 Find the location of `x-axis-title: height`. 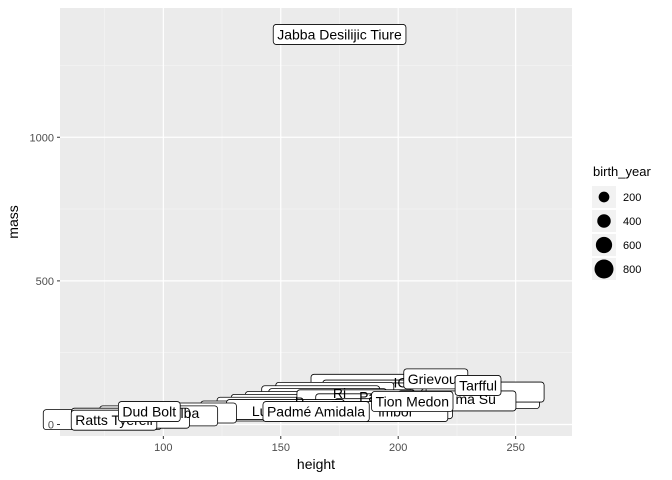

x-axis-title: height is located at coordinates (316, 464).